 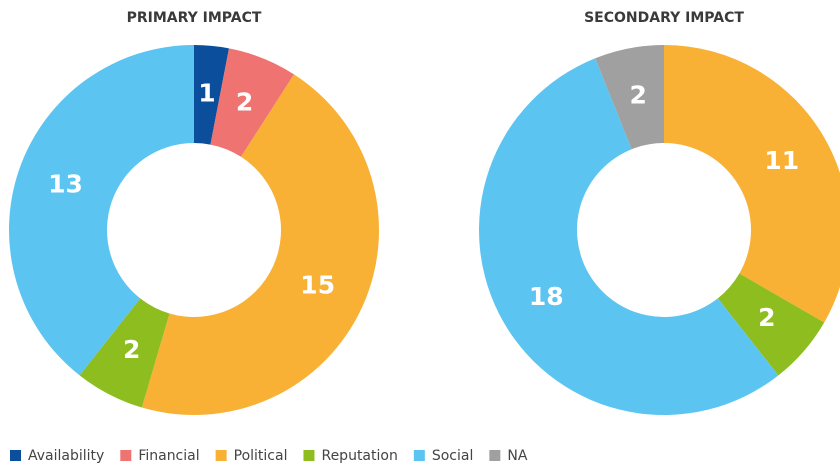 What do you see at coordinates (261, 456) in the screenshot?
I see `legend-label: Political` at bounding box center [261, 456].